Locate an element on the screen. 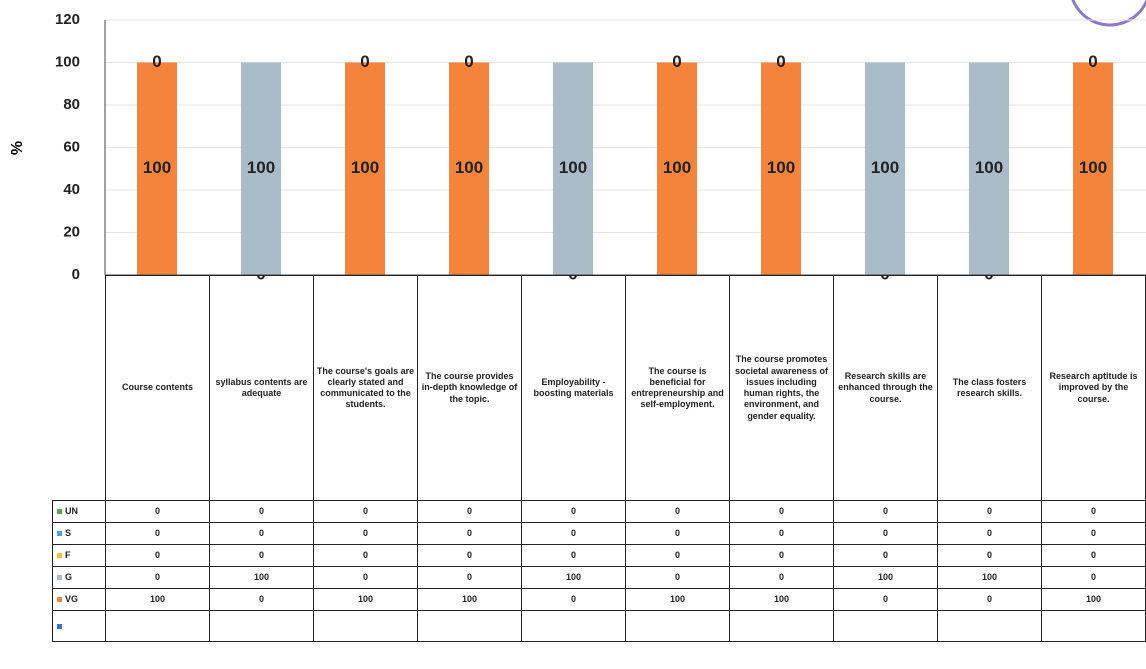 Image resolution: width=1146 pixels, height=669 pixels. legend-label: S is located at coordinates (68, 532).